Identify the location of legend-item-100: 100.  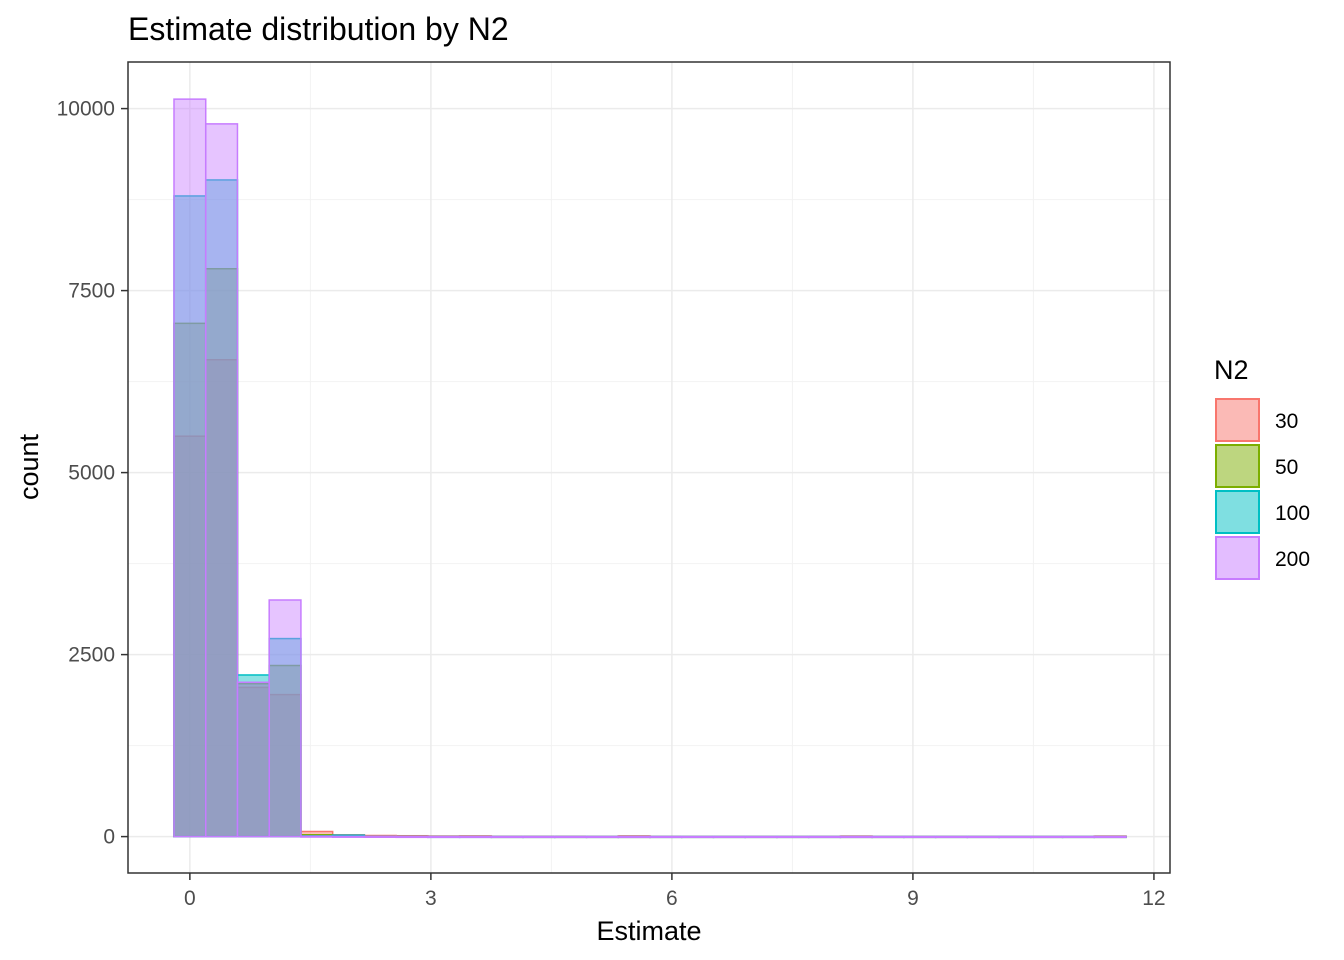
(1262, 512).